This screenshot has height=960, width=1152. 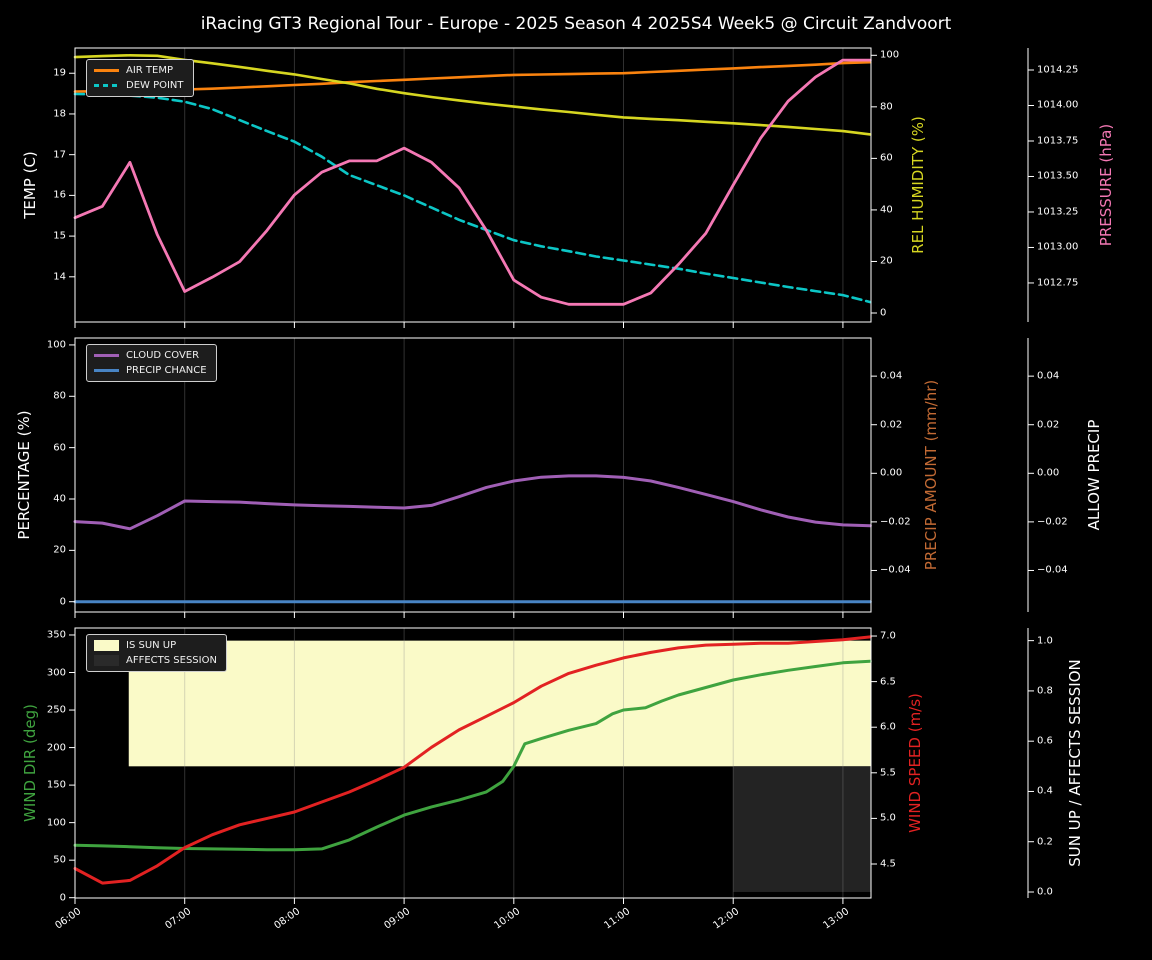 What do you see at coordinates (888, 727) in the screenshot?
I see `right1-tick-label: 6.0` at bounding box center [888, 727].